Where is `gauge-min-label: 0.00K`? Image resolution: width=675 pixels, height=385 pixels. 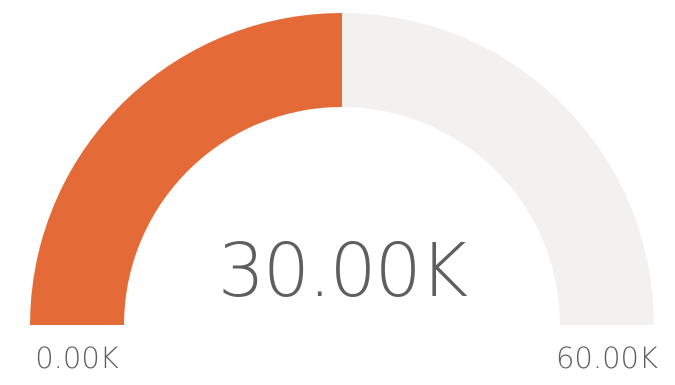 gauge-min-label: 0.00K is located at coordinates (77, 358).